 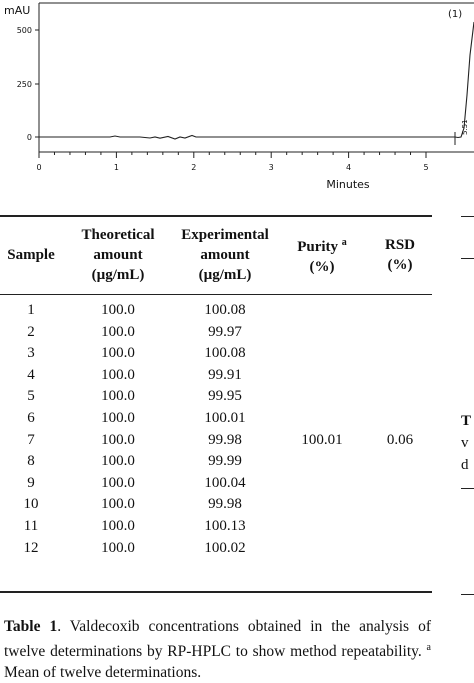 I want to click on cell-sample: 8, so click(x=31, y=461).